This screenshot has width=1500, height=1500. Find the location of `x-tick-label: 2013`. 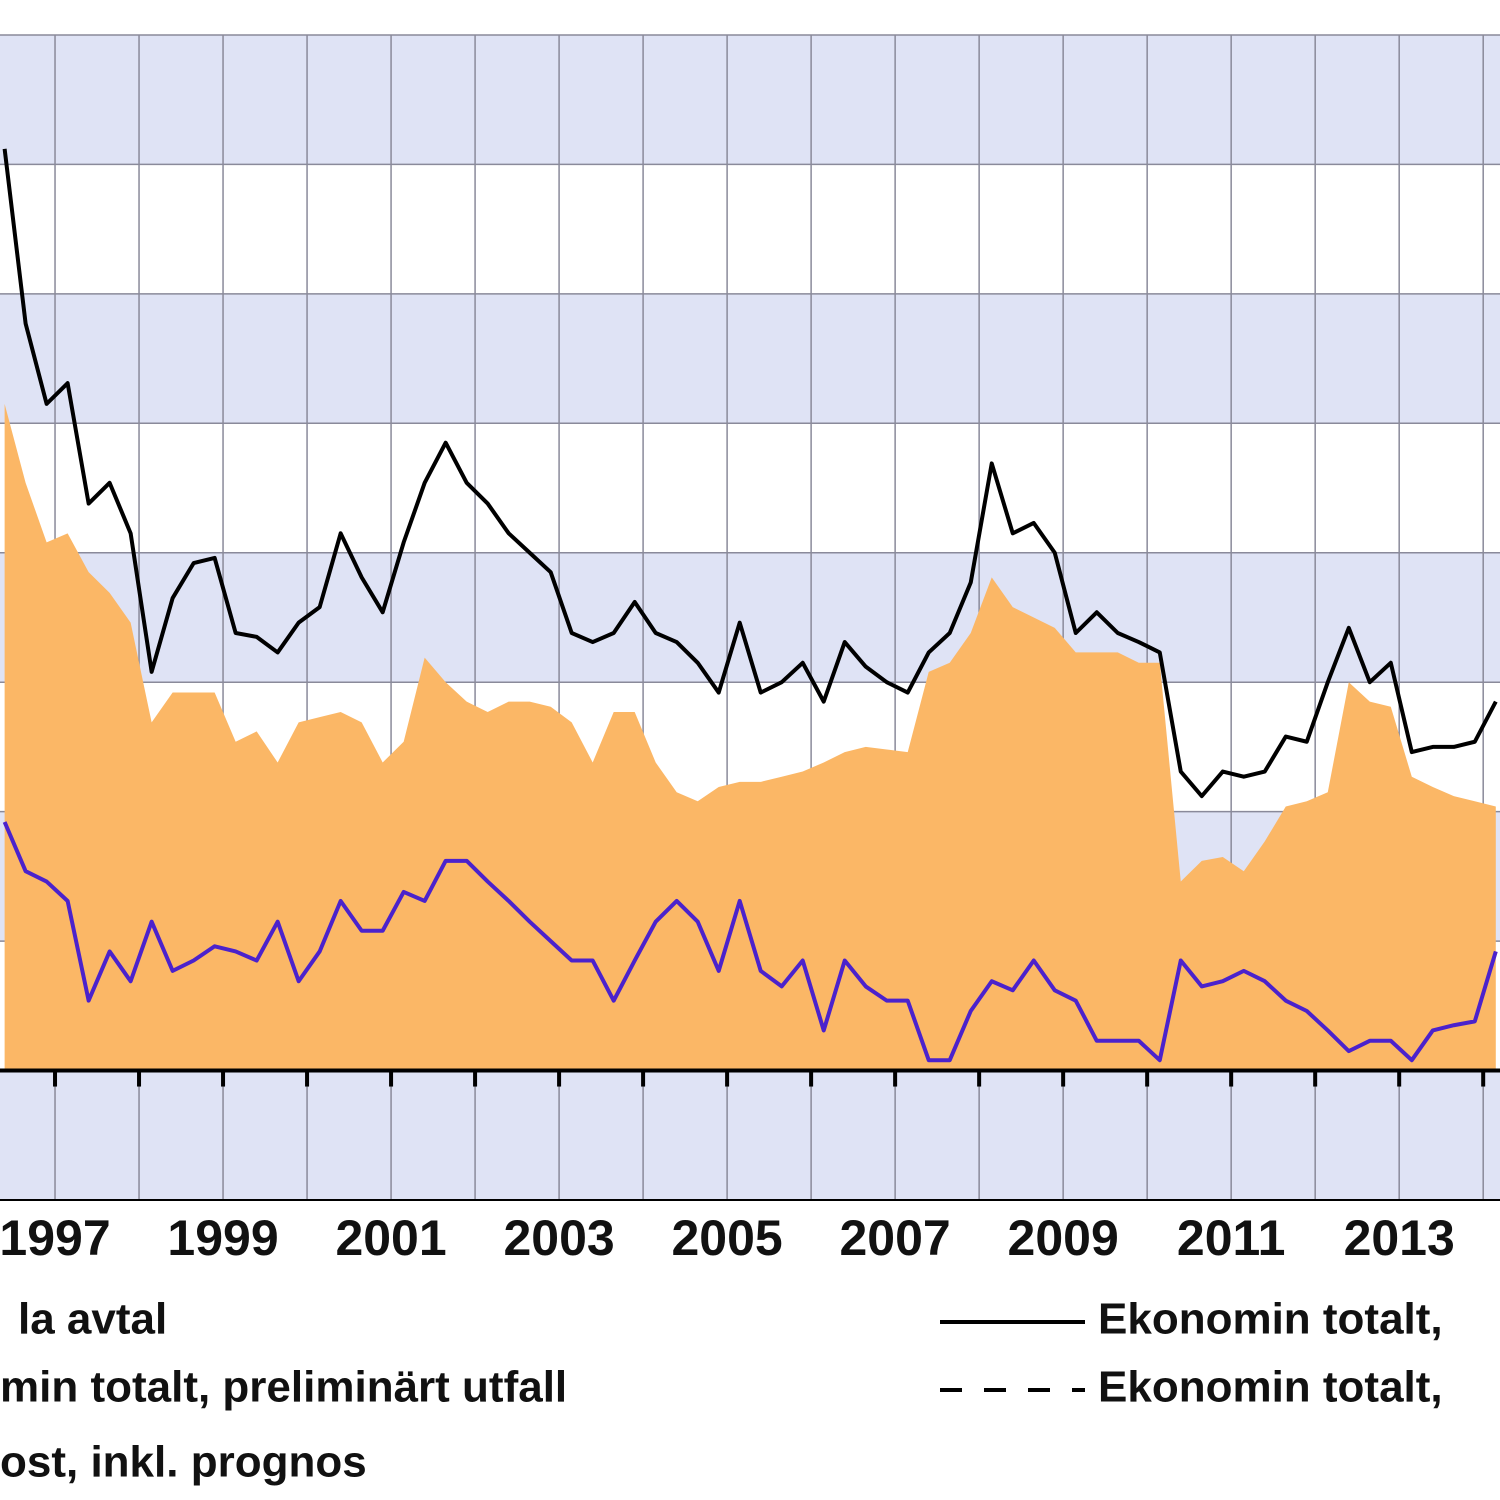

x-tick-label: 2013 is located at coordinates (1399, 1238).